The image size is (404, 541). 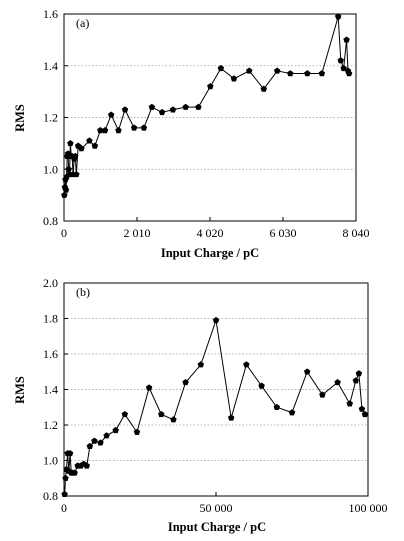 I want to click on y-axis-ticks: 0.8 1.0 1.2 1.4 1.6 1.8 2.0, so click(x=55, y=389).